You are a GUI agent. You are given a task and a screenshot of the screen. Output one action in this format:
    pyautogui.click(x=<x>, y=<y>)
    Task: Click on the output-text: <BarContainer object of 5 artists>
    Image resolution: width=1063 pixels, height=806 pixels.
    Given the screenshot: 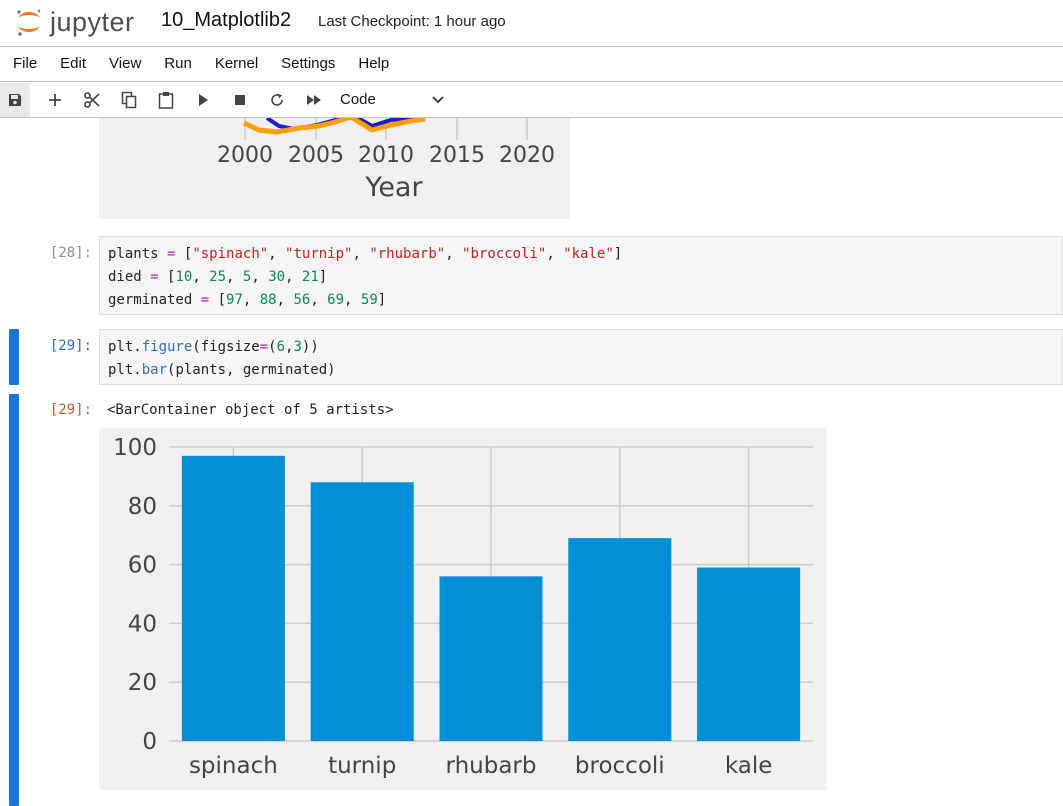 What is the action you would take?
    pyautogui.click(x=250, y=410)
    